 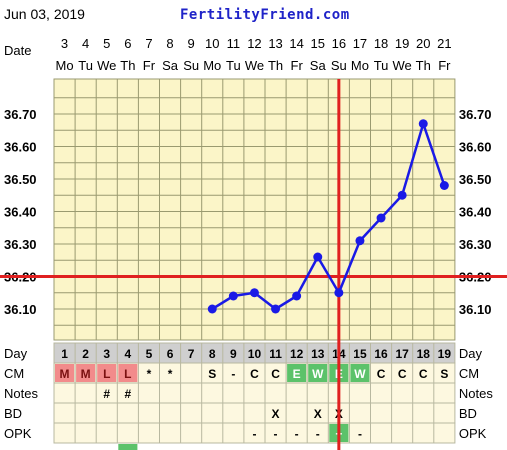 What do you see at coordinates (275, 354) in the screenshot?
I see `cycle-day-number: 11` at bounding box center [275, 354].